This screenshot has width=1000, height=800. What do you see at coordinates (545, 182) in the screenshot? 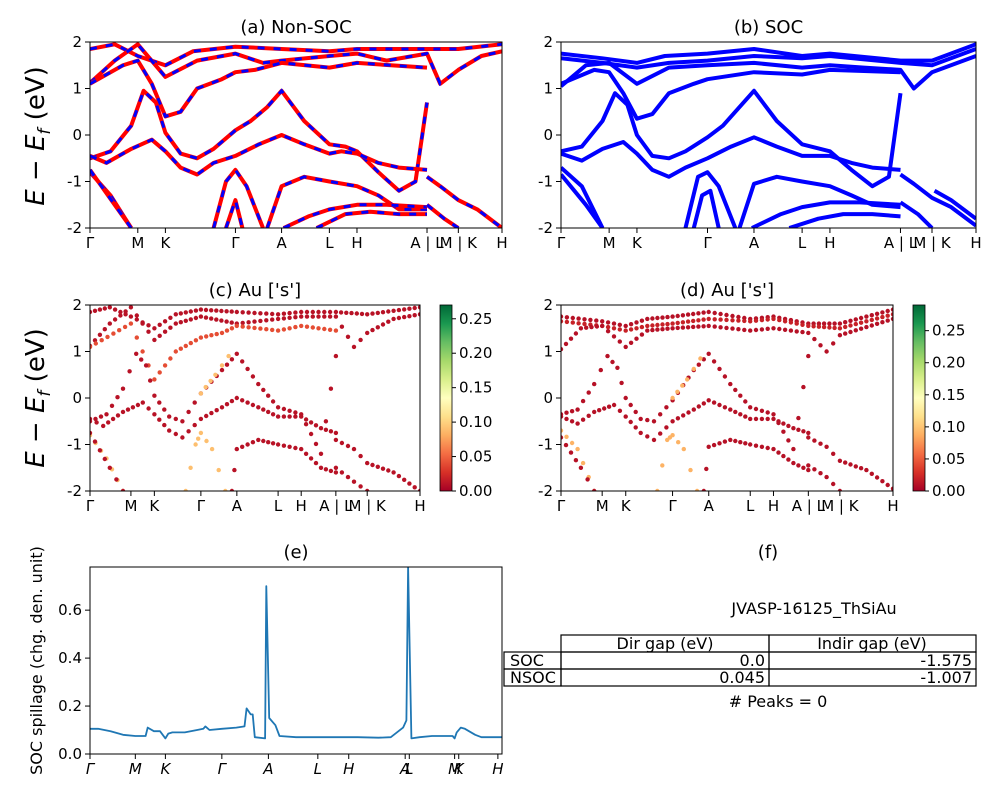
I see `y-tick-label: -1` at bounding box center [545, 182].